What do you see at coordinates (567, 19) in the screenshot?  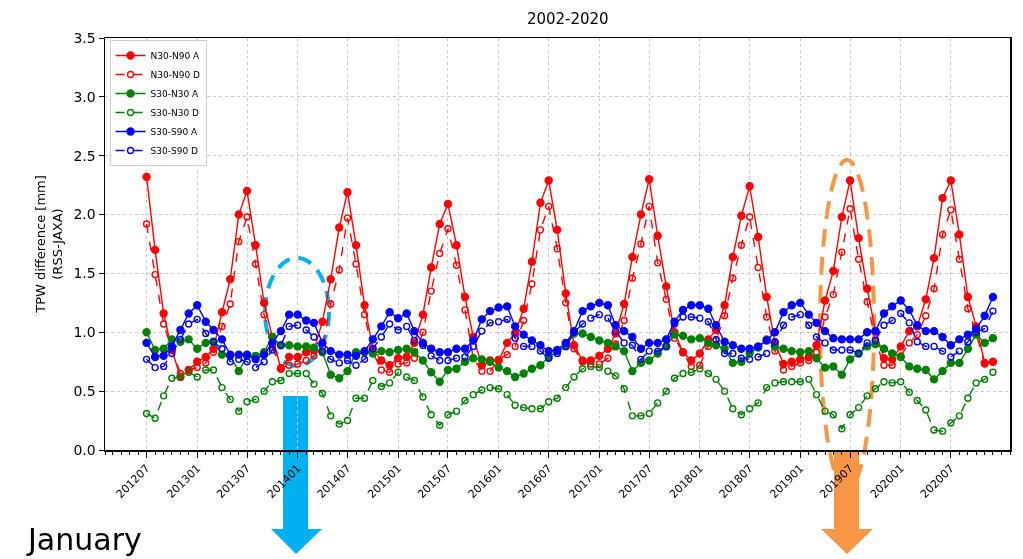 I see `chart-title: 2002-2020` at bounding box center [567, 19].